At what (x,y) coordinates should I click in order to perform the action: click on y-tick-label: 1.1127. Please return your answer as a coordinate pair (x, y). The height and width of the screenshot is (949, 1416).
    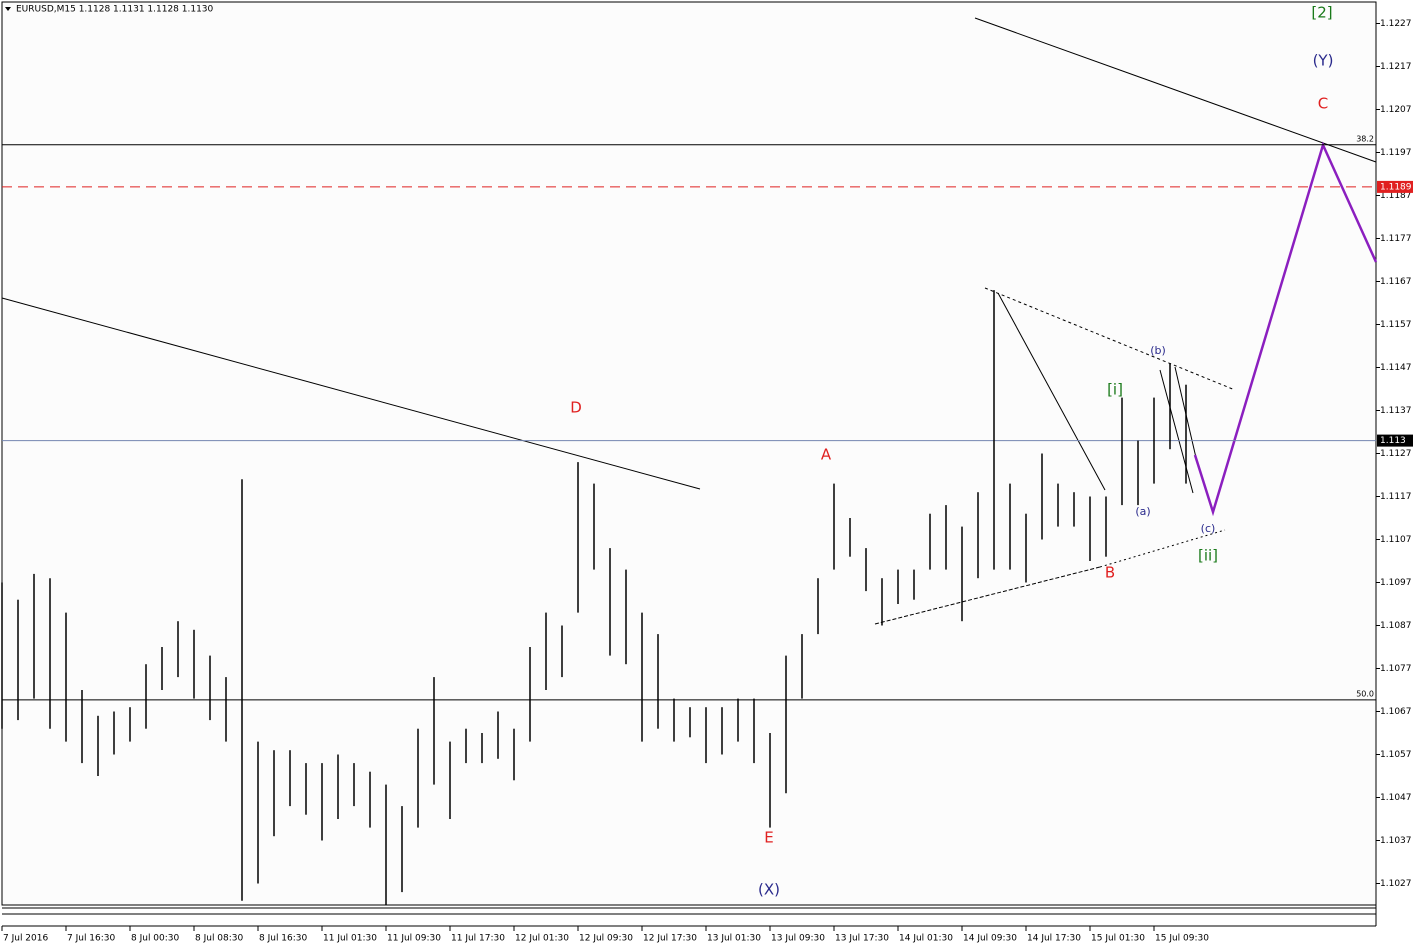
    Looking at the image, I should click on (1396, 454).